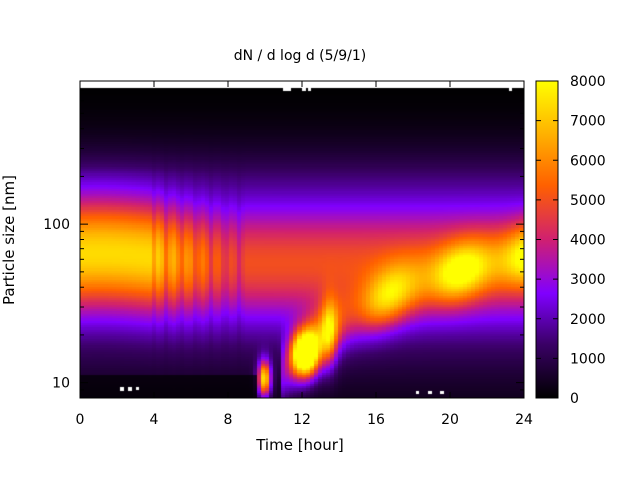  I want to click on y-tick-label: 100, so click(56, 225).